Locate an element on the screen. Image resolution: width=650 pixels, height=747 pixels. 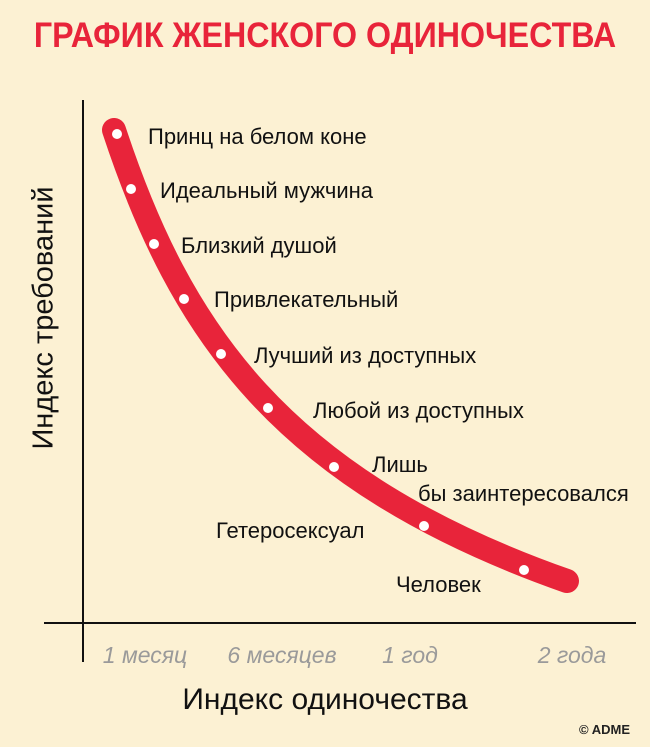
point-label: Лучший из доступных is located at coordinates (365, 355).